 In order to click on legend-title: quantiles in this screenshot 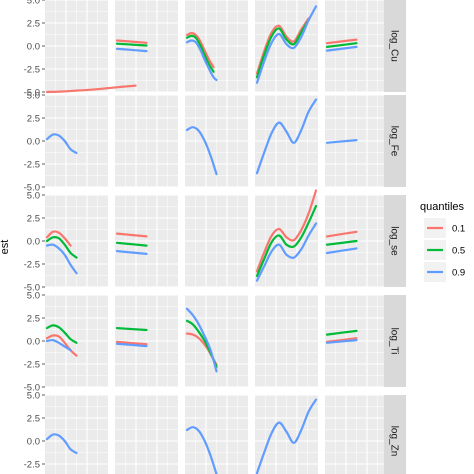, I will do `click(442, 207)`.